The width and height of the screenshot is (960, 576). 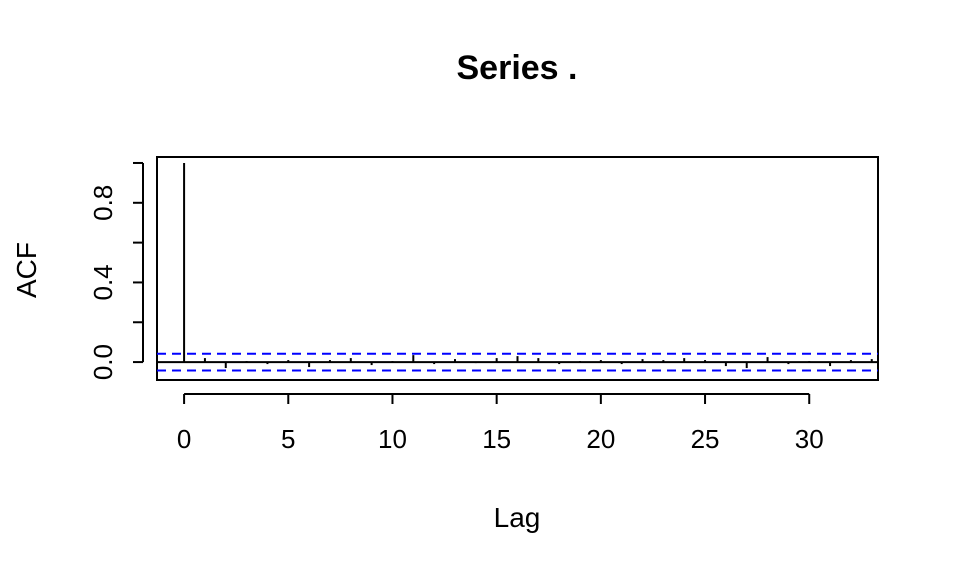 What do you see at coordinates (517, 517) in the screenshot?
I see `x-axis-label: Lag` at bounding box center [517, 517].